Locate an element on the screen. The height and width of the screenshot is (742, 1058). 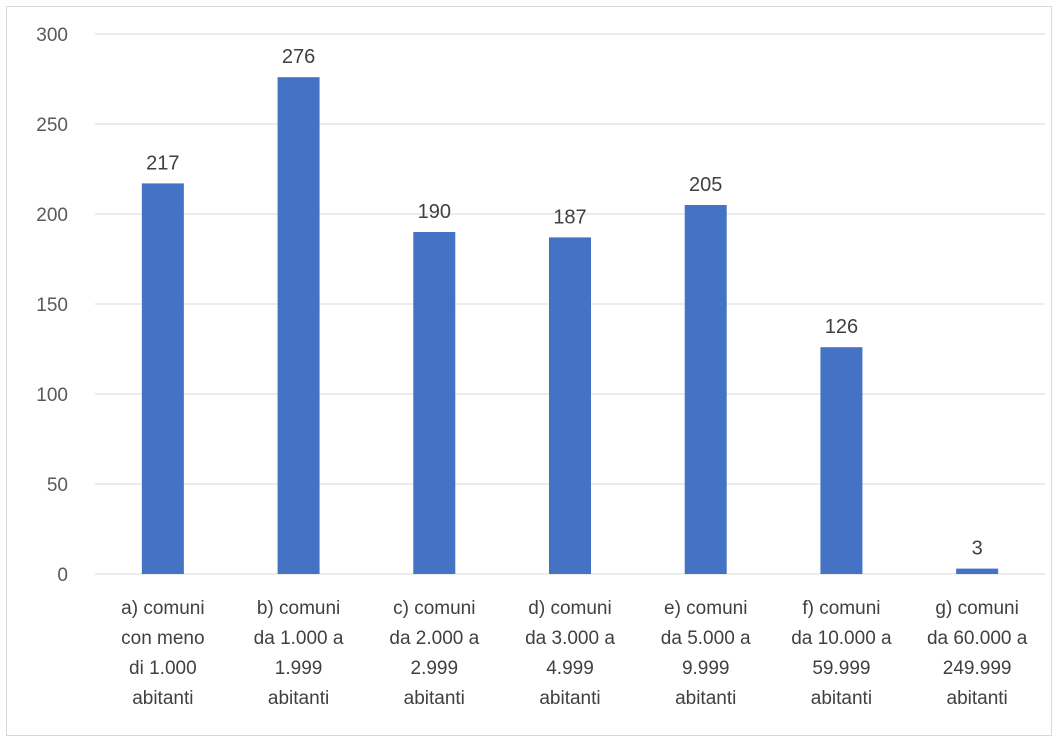
category-label-line: da 2.000 a is located at coordinates (434, 638).